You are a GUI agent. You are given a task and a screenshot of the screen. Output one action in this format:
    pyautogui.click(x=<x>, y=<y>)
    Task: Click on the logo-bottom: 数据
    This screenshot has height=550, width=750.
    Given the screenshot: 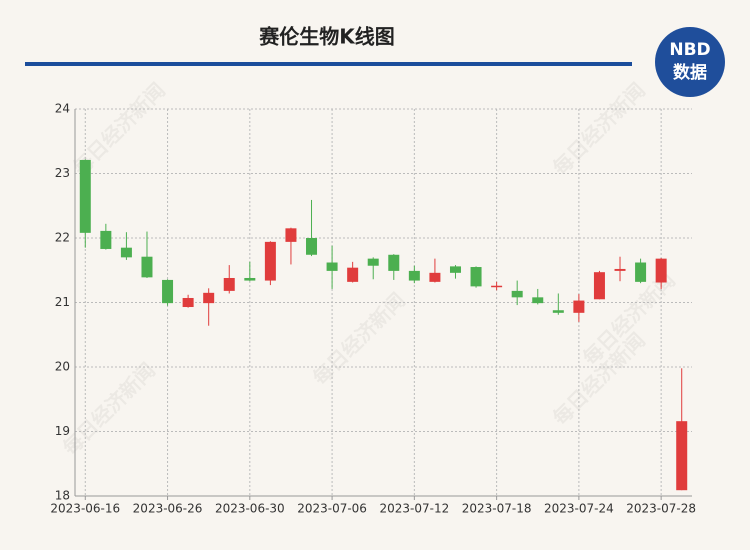 What is the action you would take?
    pyautogui.click(x=690, y=72)
    